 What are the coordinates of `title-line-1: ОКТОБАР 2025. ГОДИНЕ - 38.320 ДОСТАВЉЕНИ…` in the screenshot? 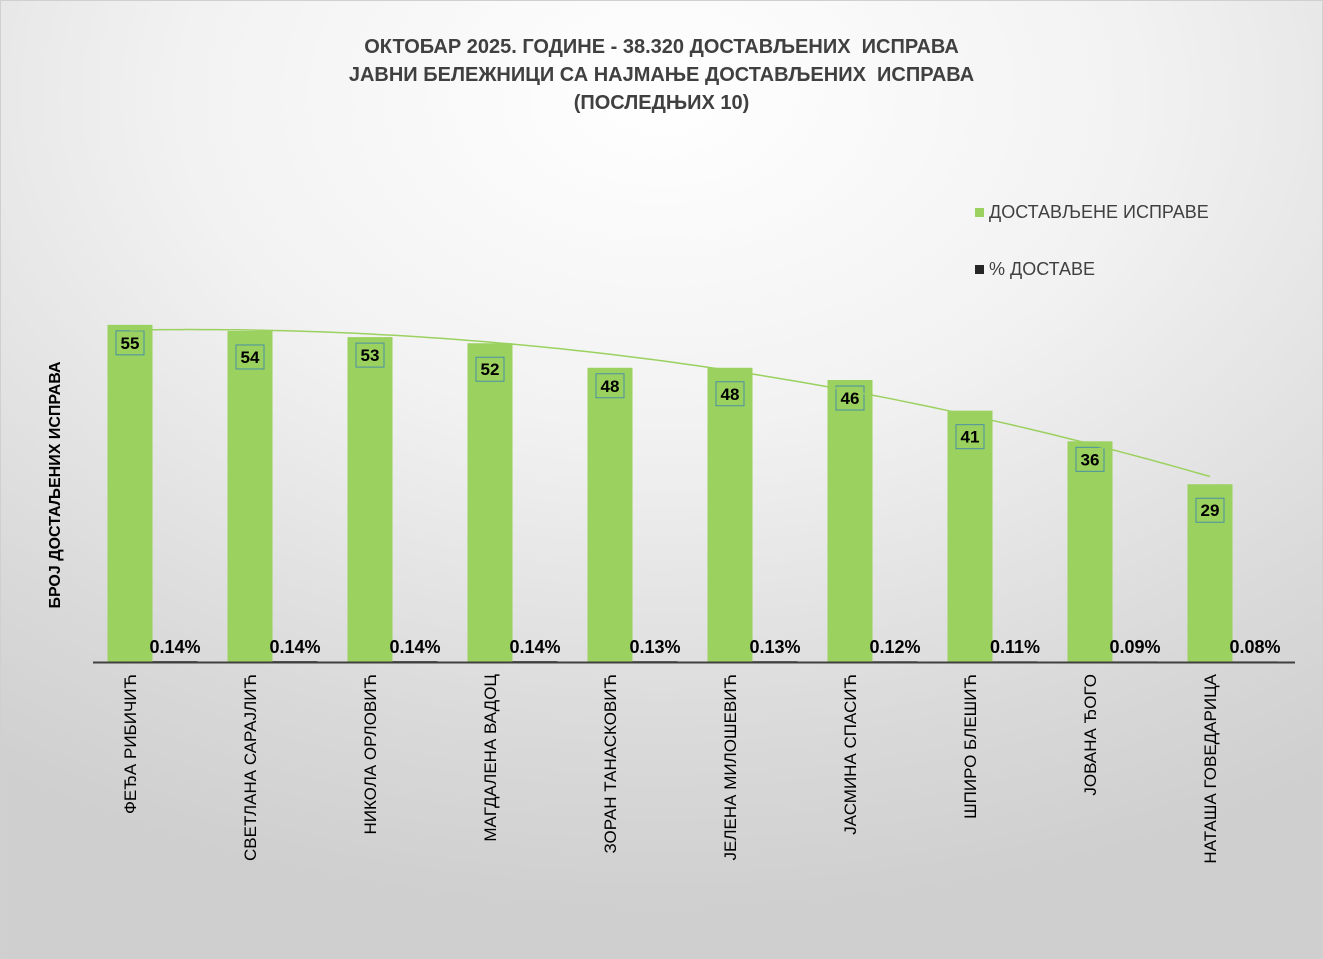 It's located at (661, 47).